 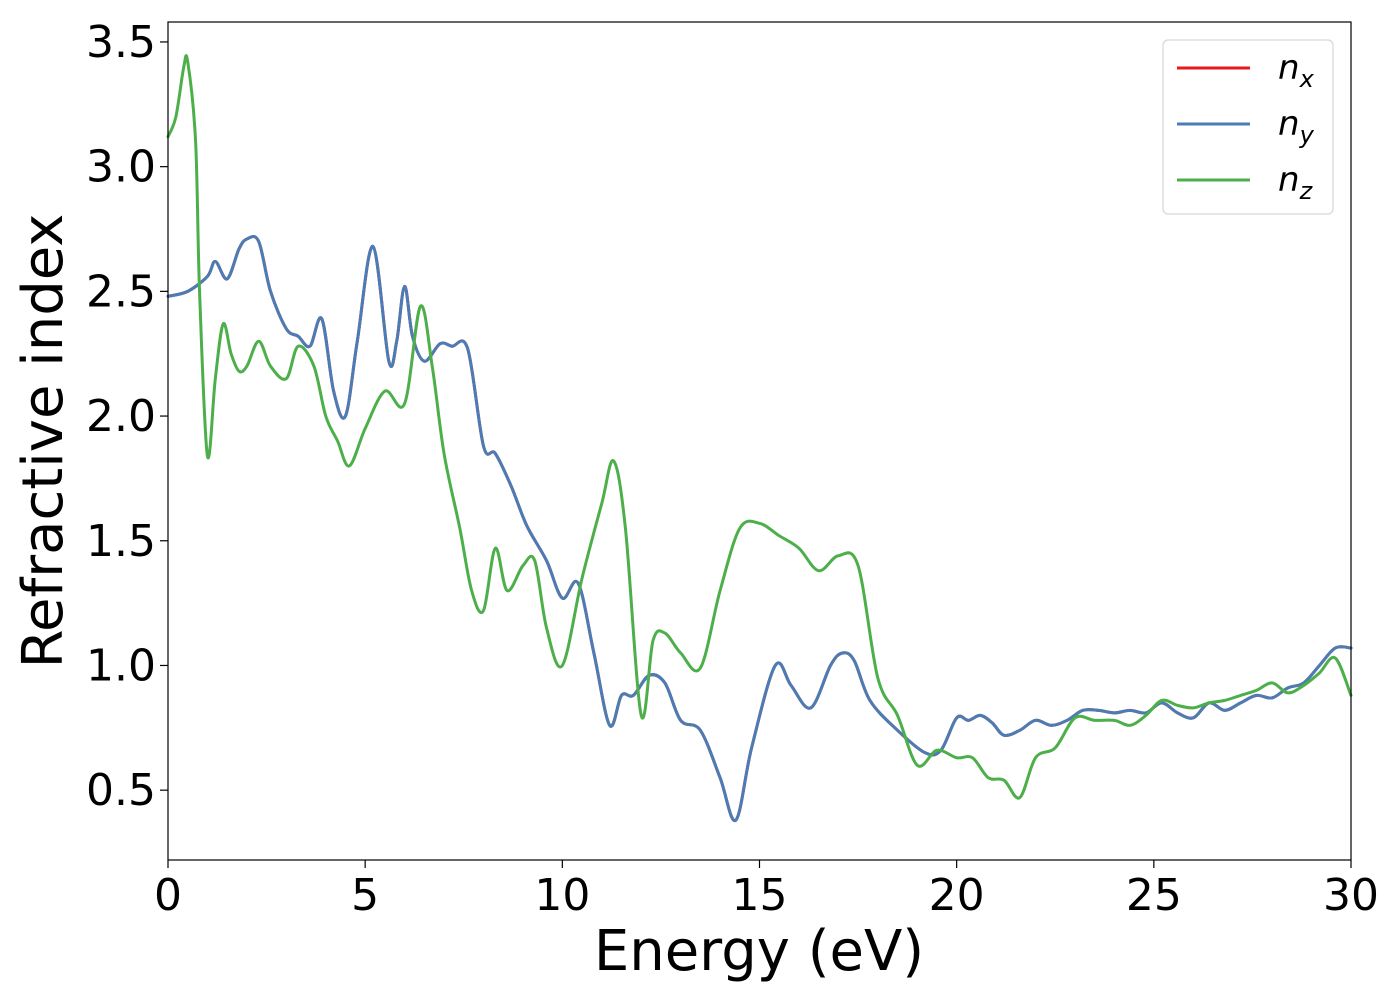 What do you see at coordinates (121, 167) in the screenshot?
I see `y-tick-label: 3.0` at bounding box center [121, 167].